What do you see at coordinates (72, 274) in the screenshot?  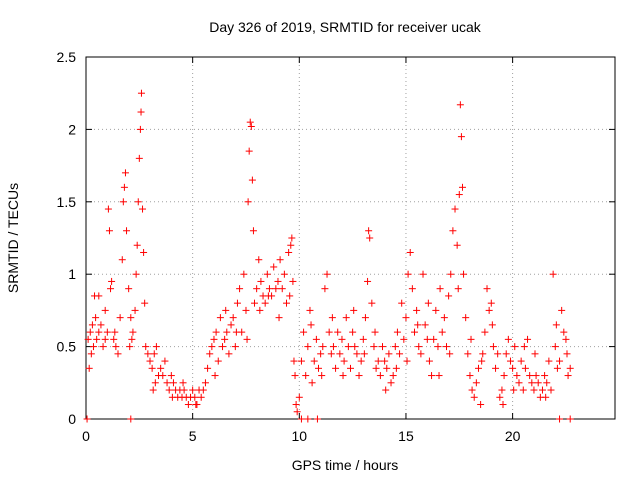 I see `y-tick-label: 1` at bounding box center [72, 274].